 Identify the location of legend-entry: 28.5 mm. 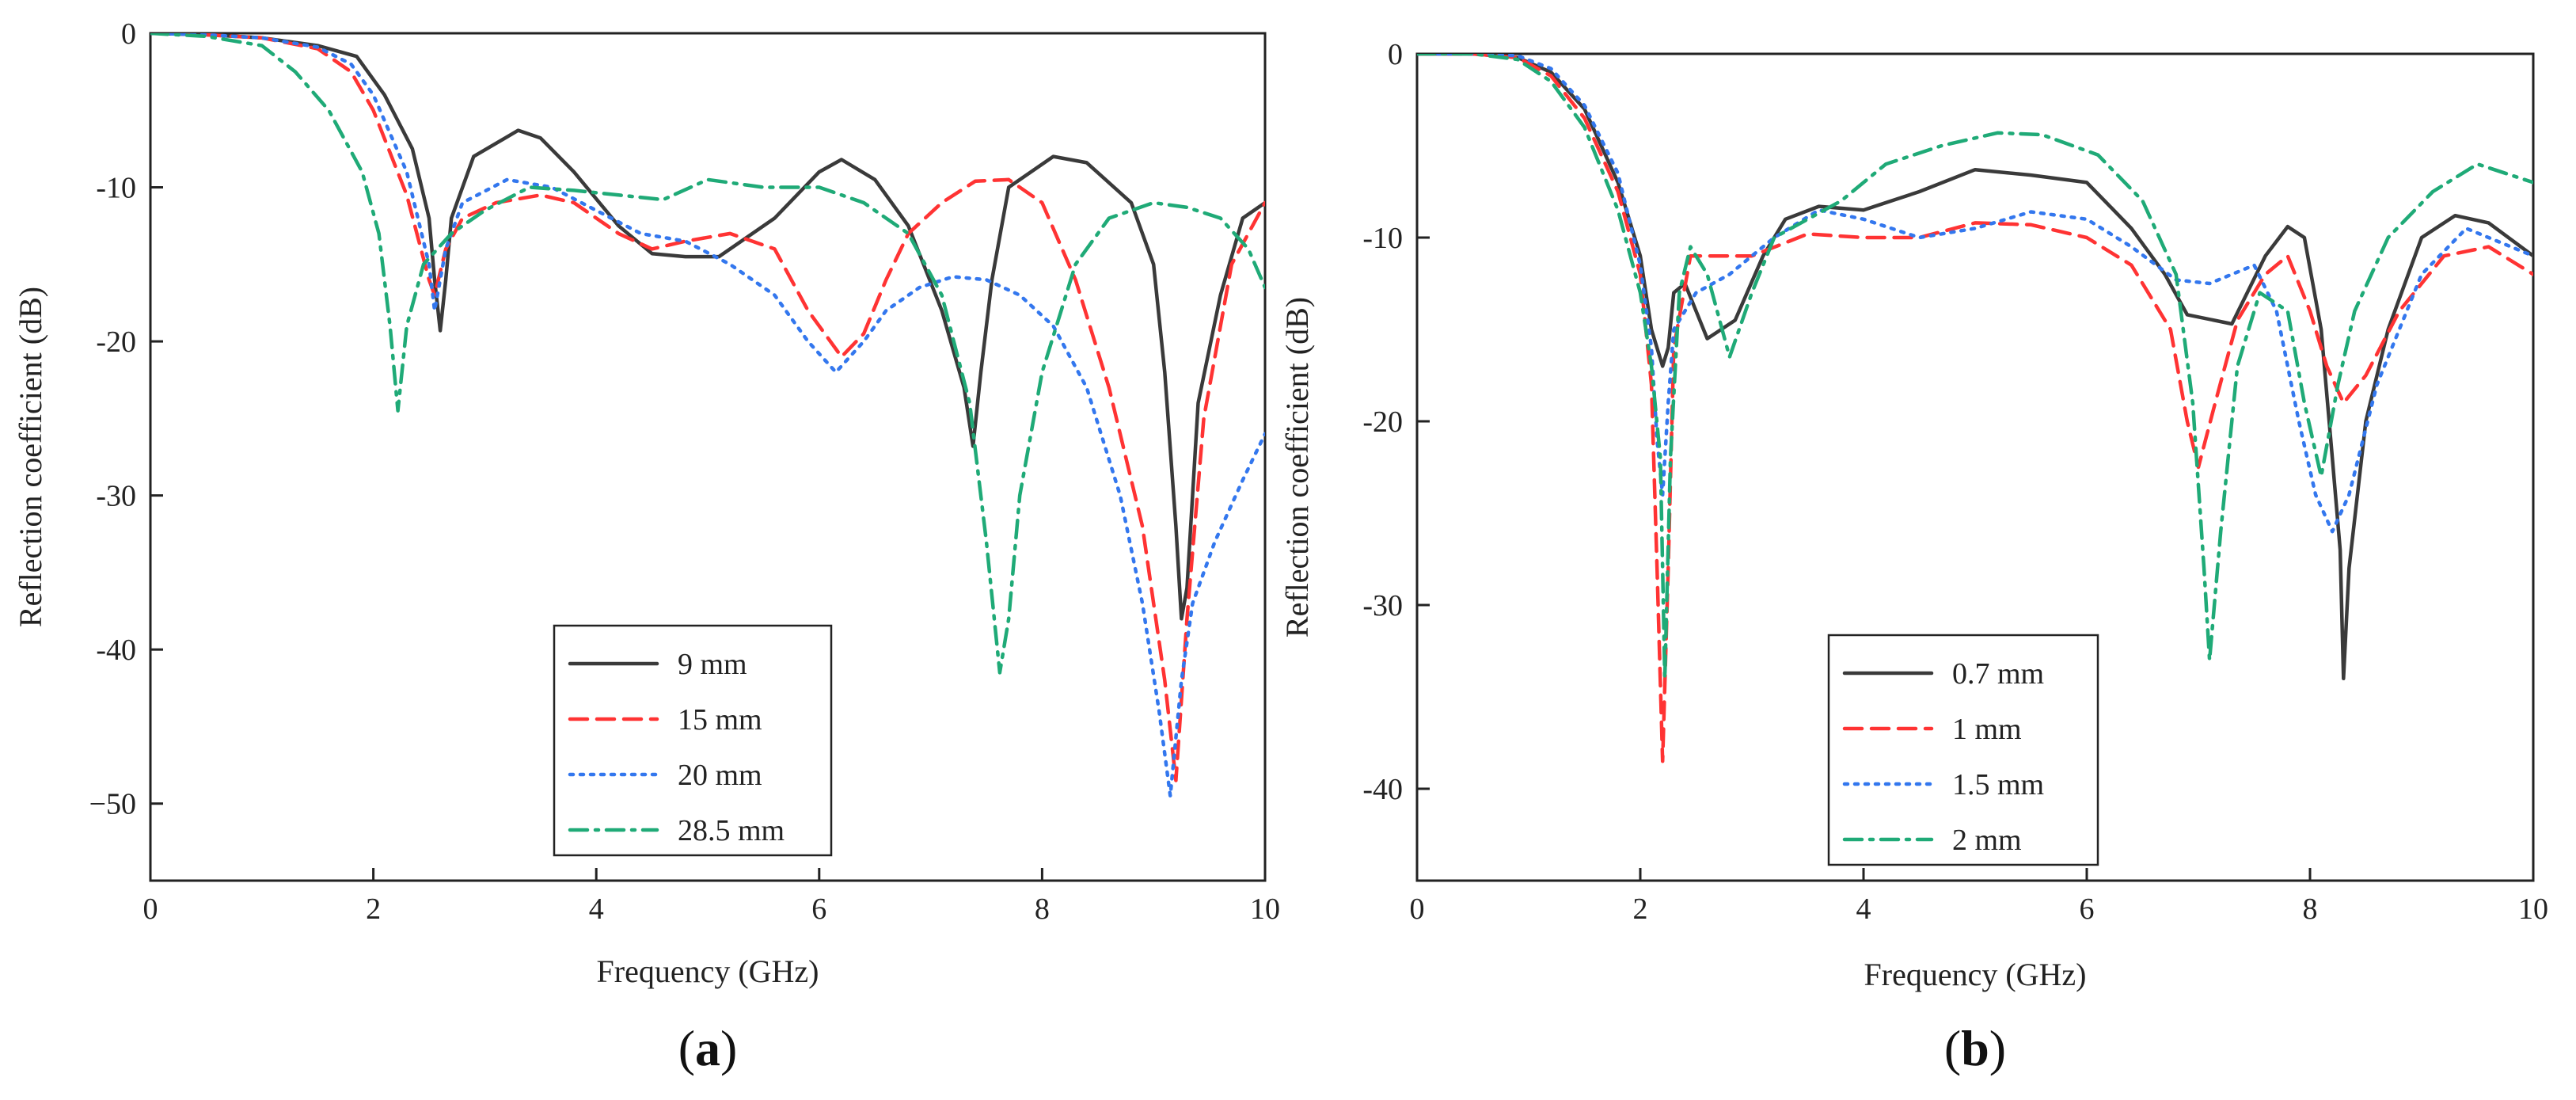
(732, 830).